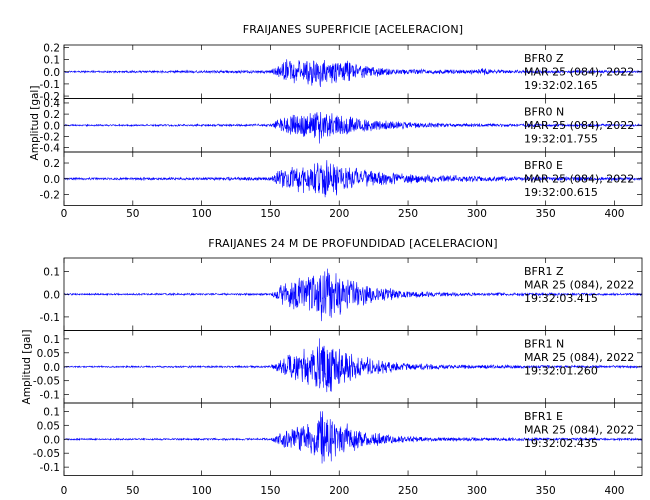 This screenshot has width=650, height=500. Describe the element at coordinates (353, 29) in the screenshot. I see `chart-title: FRAIJANES SUPERFICIE [ACELERACION]` at that location.